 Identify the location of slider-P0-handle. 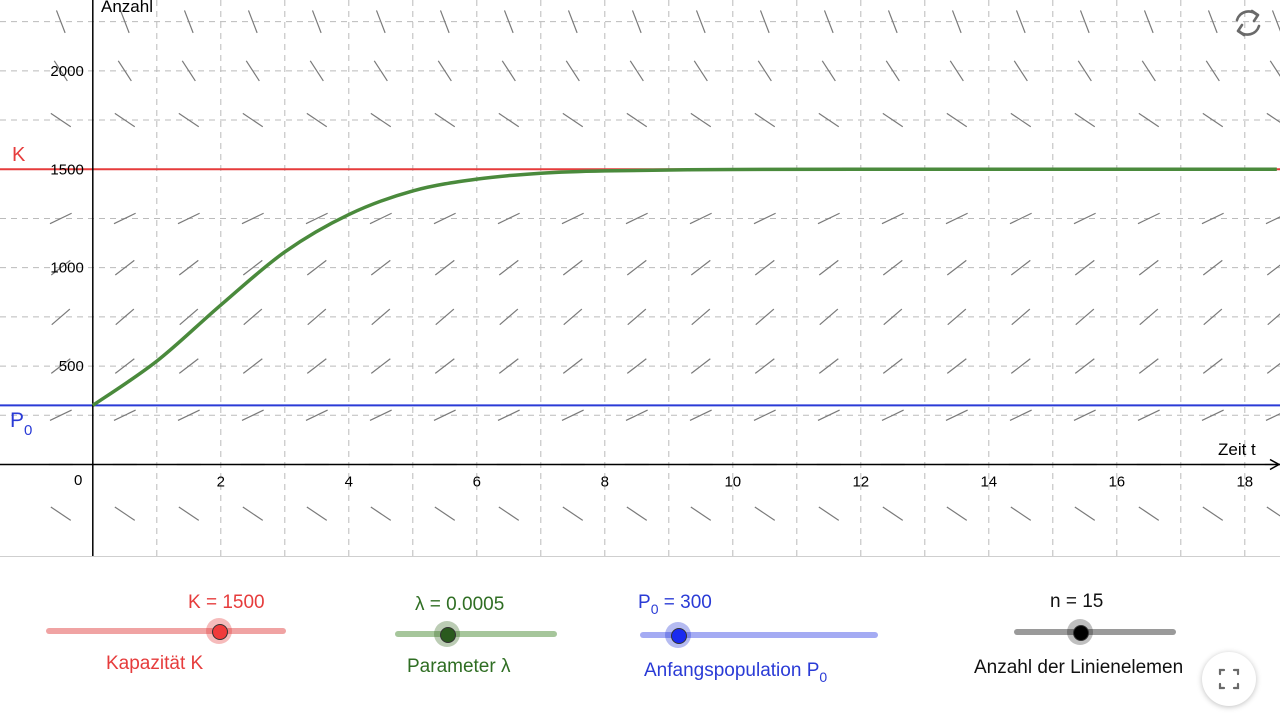
(679, 636).